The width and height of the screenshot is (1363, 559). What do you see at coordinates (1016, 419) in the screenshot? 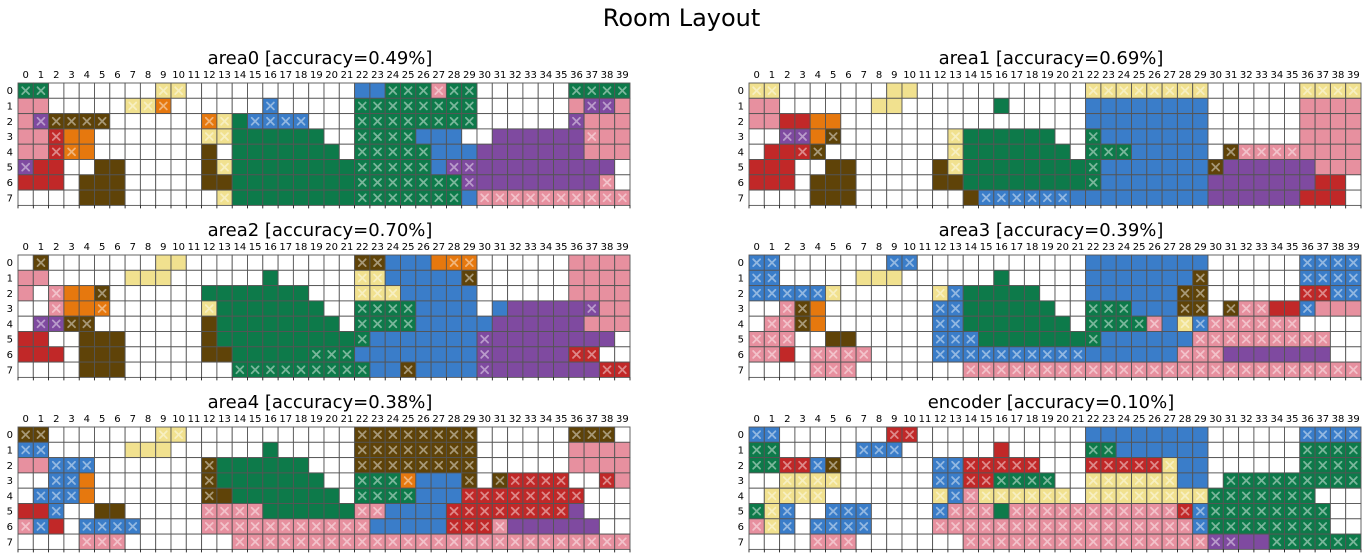
I see `x-tick-label: 17` at bounding box center [1016, 419].